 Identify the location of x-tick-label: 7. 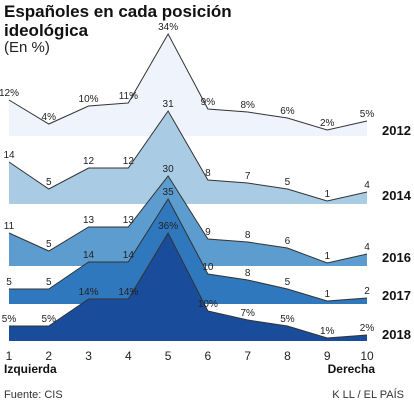
(247, 356).